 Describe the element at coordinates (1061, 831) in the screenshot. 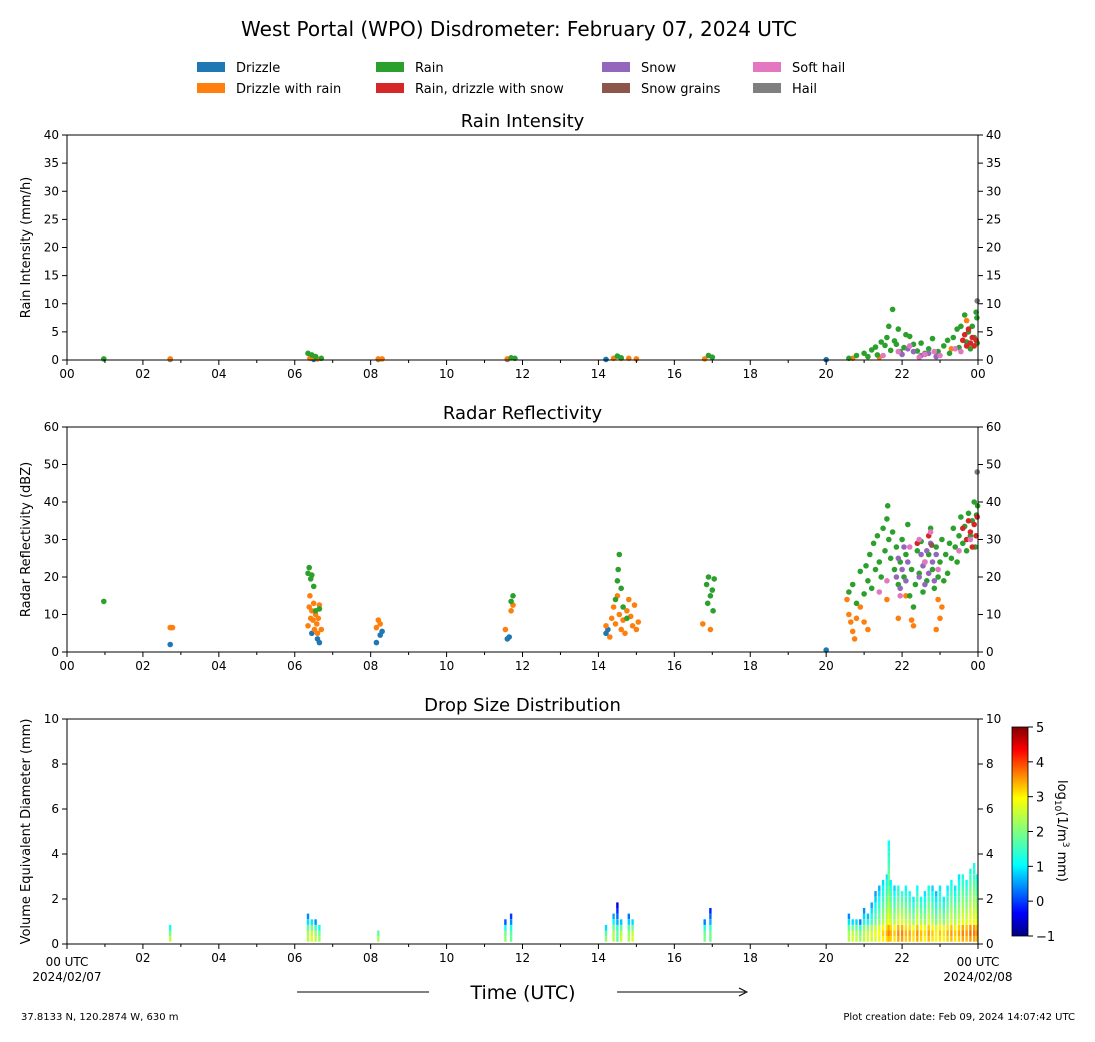

I see `colorbar-label: log10(1/m3 mm)` at that location.